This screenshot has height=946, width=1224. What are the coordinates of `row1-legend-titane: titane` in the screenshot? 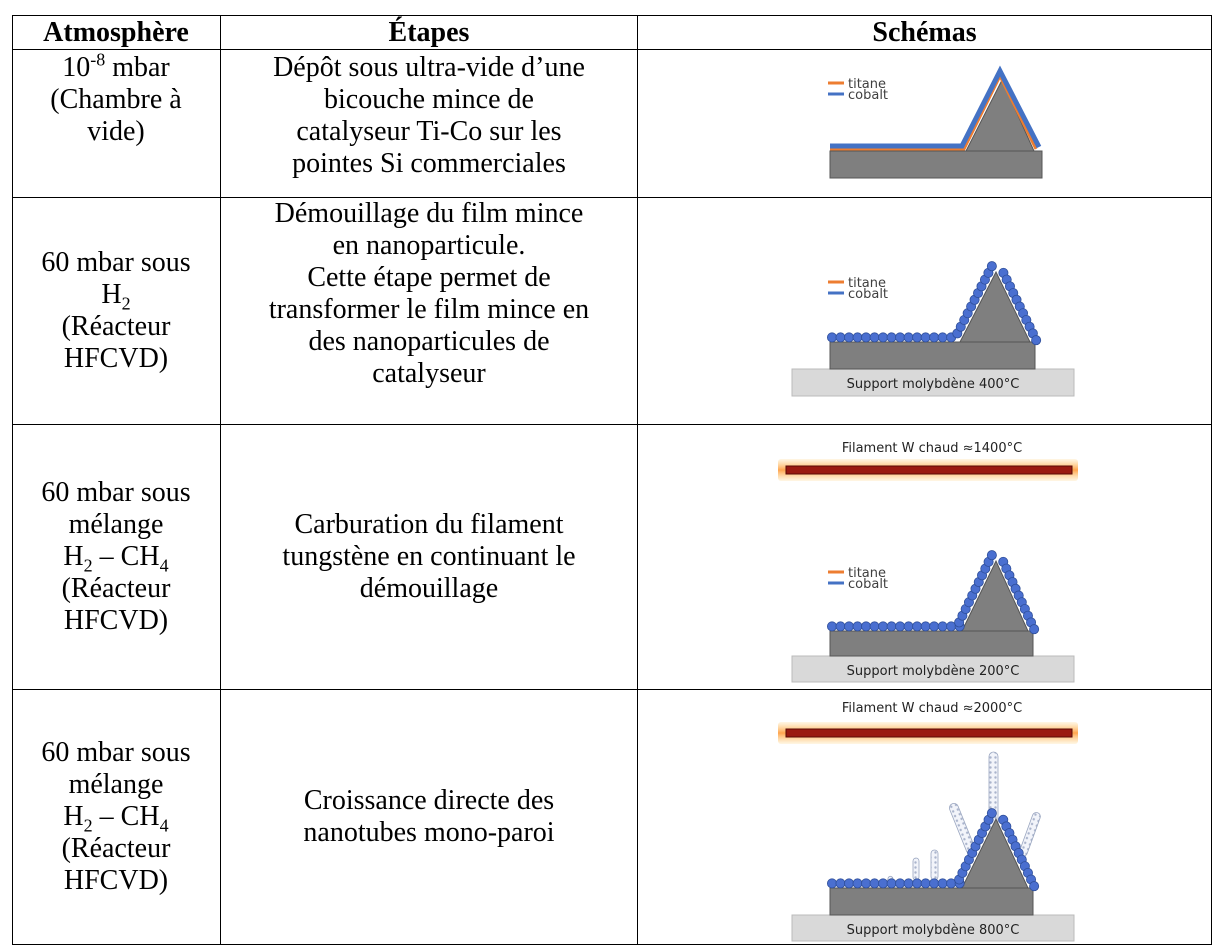 It's located at (867, 84).